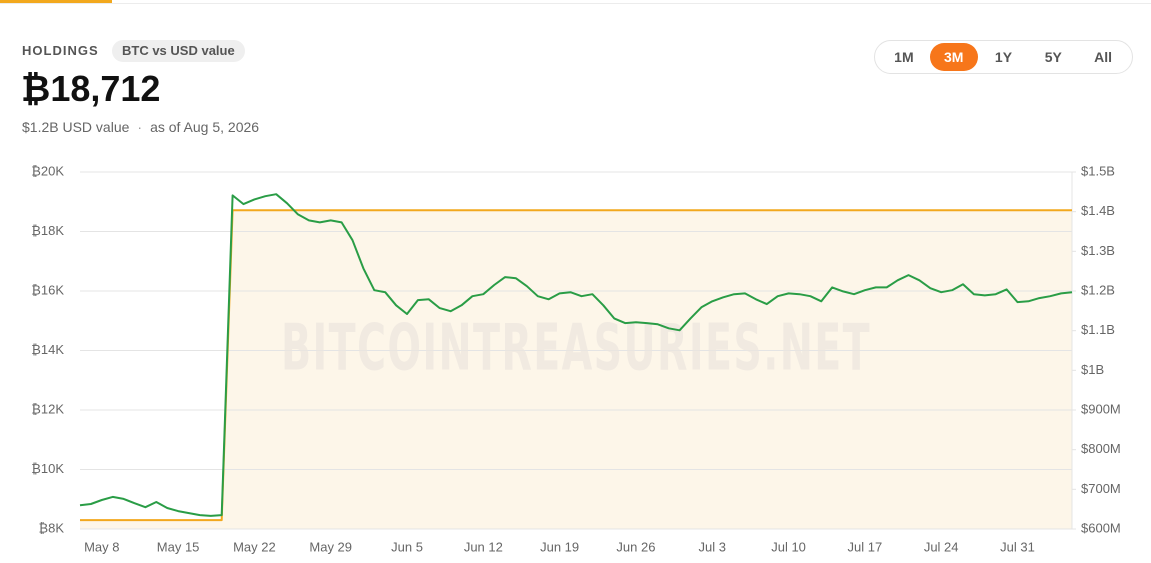 This screenshot has height=563, width=1151. I want to click on range-button: 3M, so click(953, 57).